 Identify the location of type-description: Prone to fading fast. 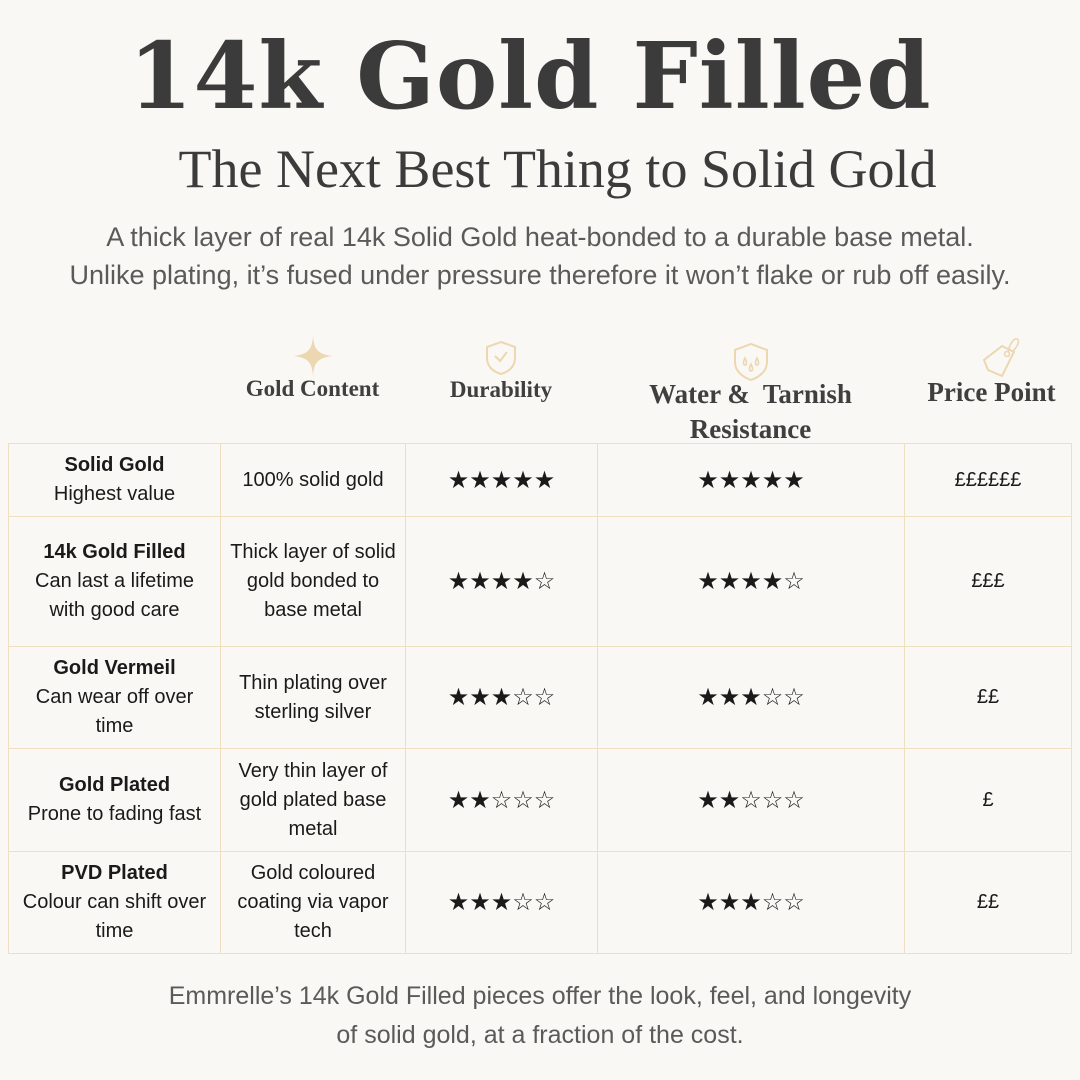
(114, 814).